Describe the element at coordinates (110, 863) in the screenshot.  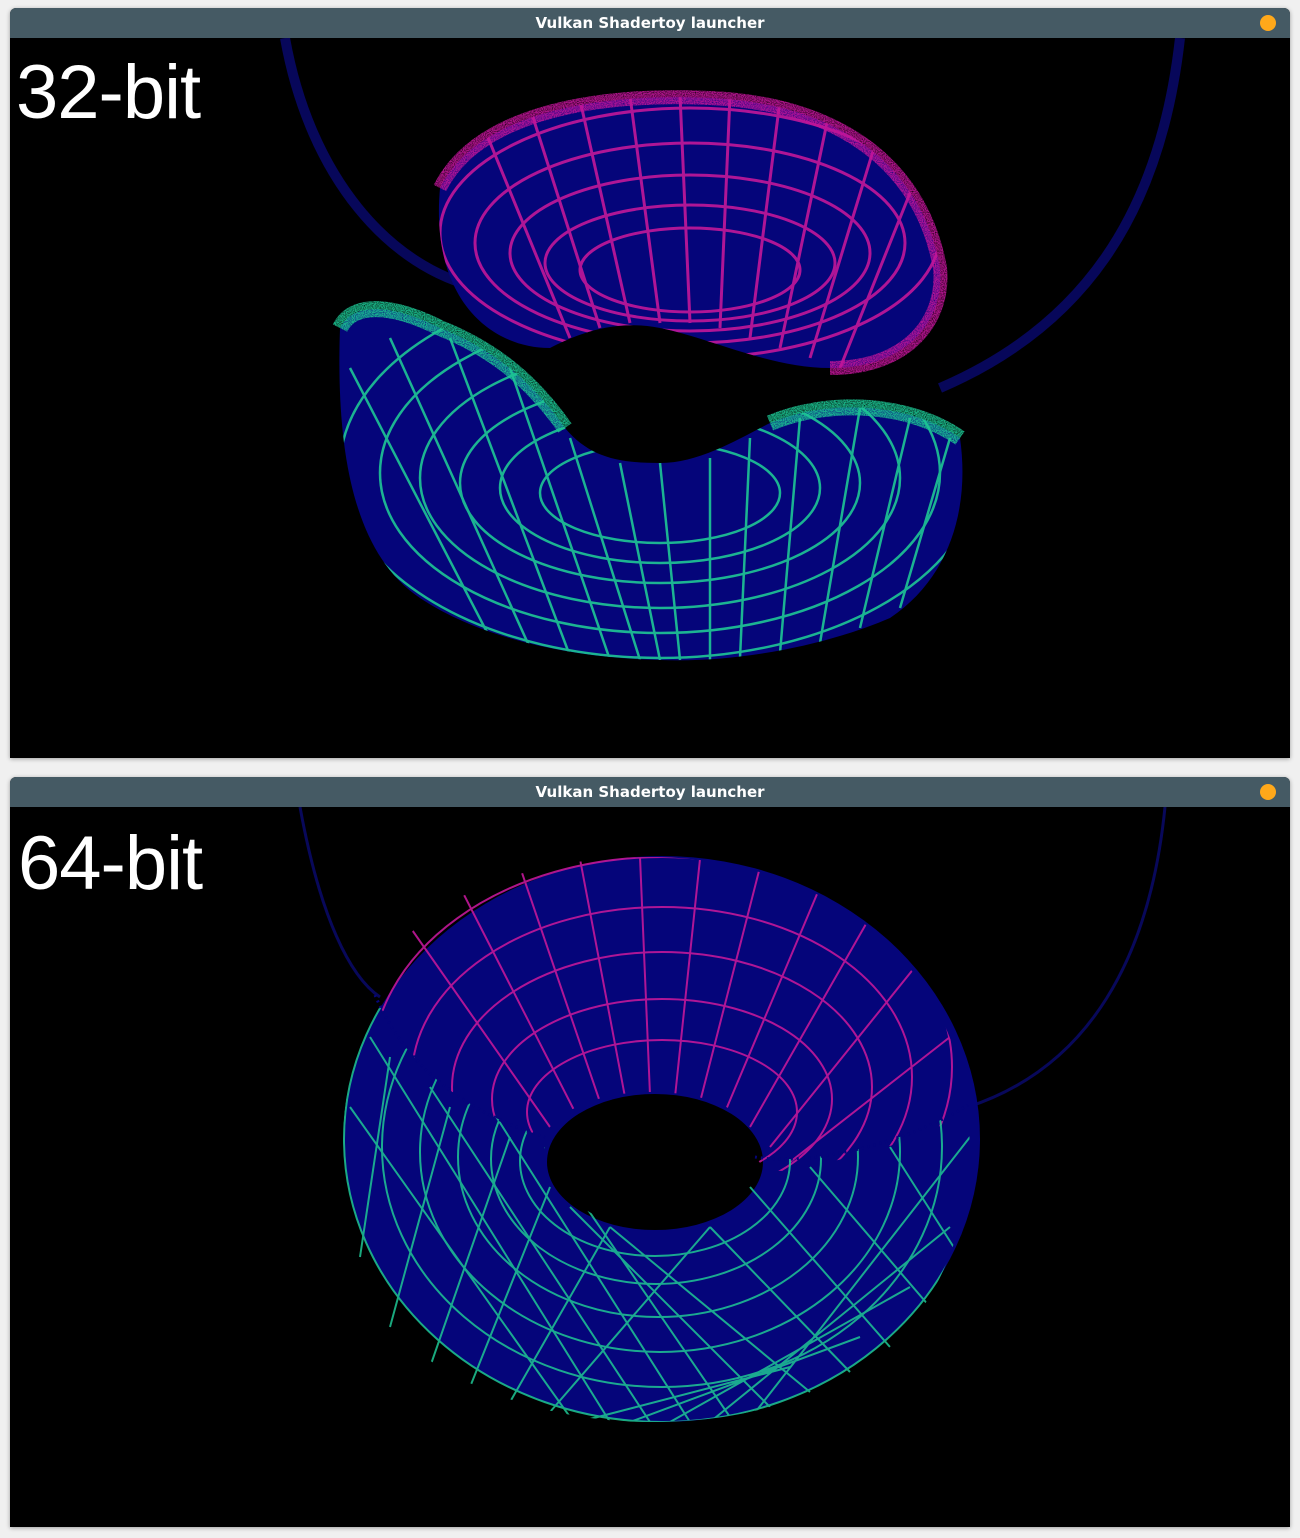
I see `precision-label: 64-bit` at that location.